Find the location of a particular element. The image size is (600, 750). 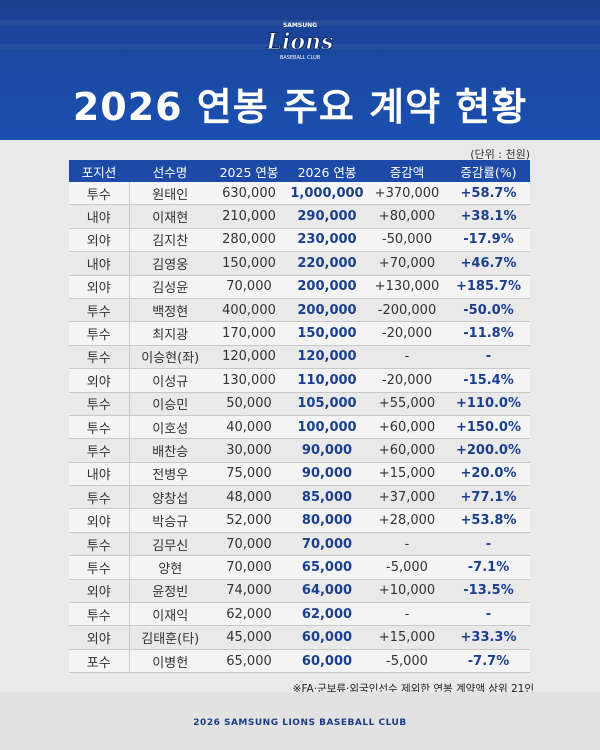

table-cell: 280,000 is located at coordinates (249, 240).